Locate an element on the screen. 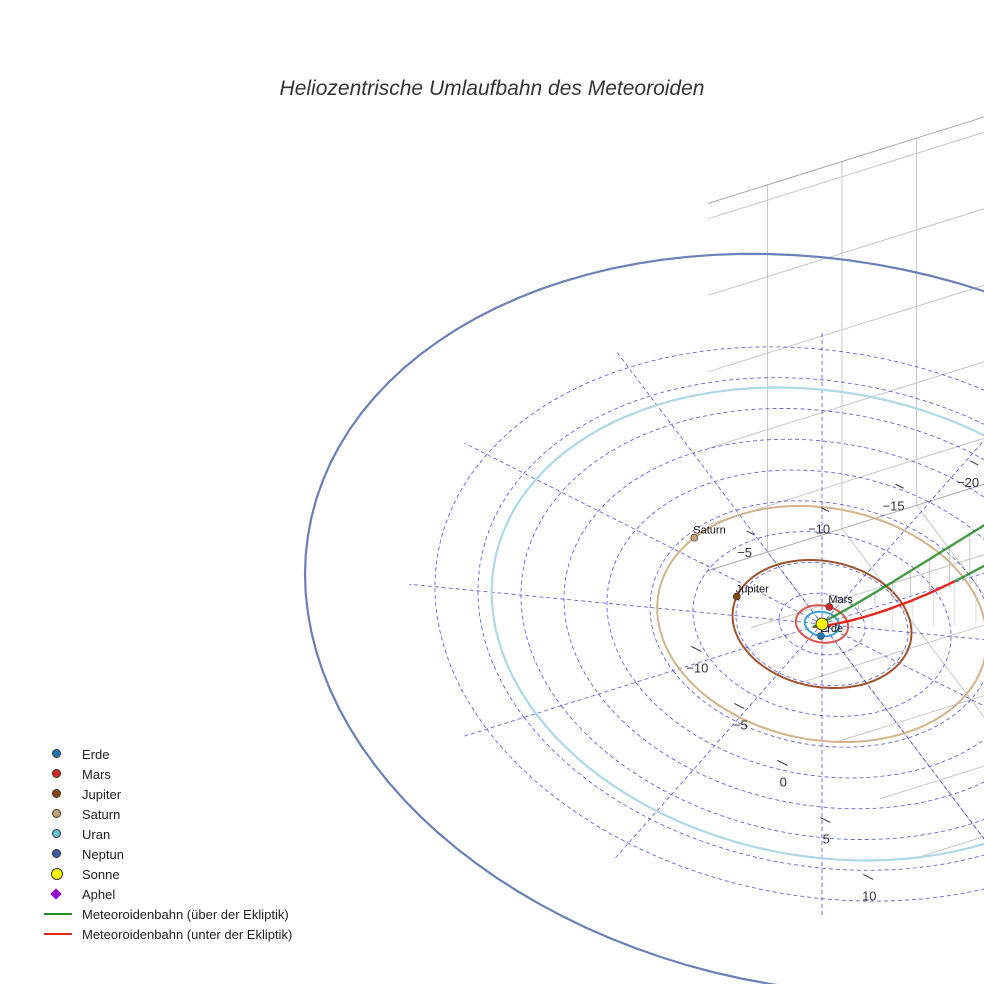 The width and height of the screenshot is (984, 984). planet-label-saturn: Saturn is located at coordinates (709, 531).